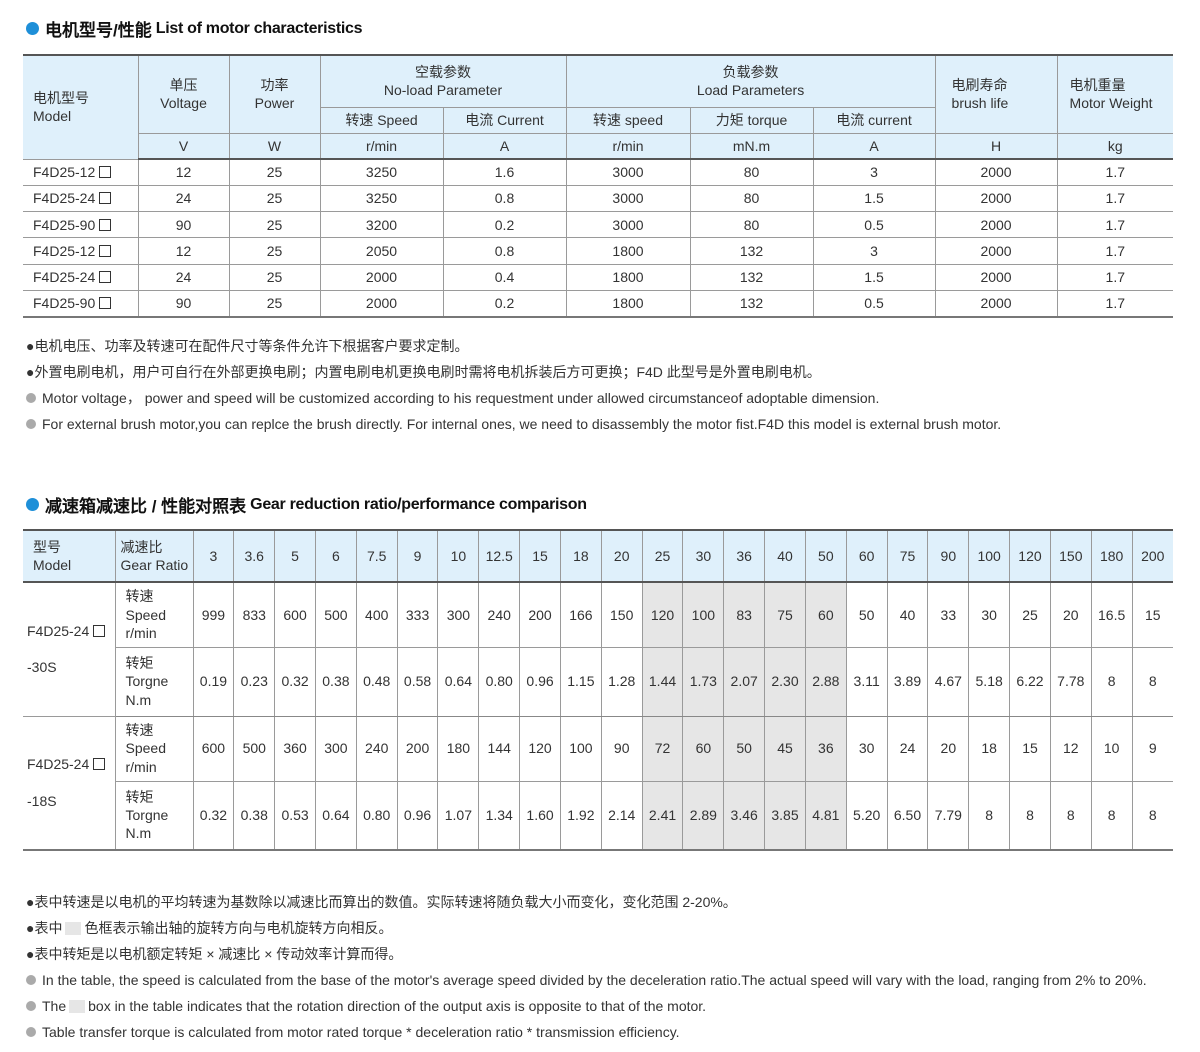  Describe the element at coordinates (183, 172) in the screenshot. I see `cell: 12` at that location.